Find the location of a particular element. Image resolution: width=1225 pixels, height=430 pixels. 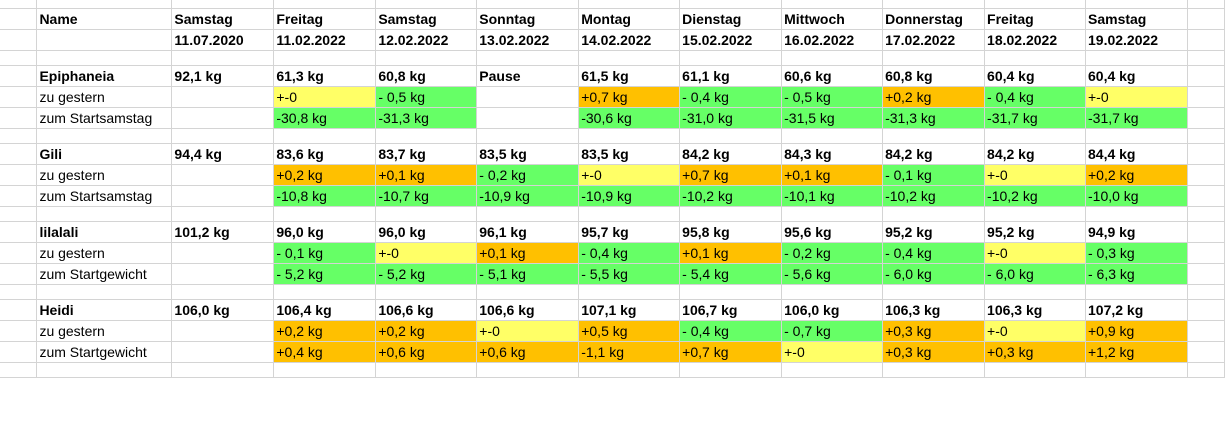

total-change-cell: -31,3 kg is located at coordinates (934, 118).